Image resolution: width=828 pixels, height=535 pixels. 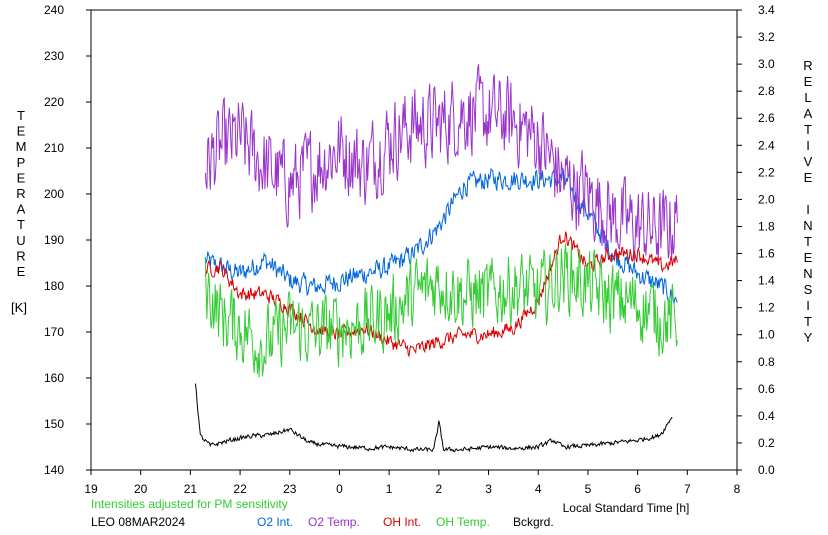 What do you see at coordinates (334, 522) in the screenshot?
I see `legend-entry: O2 Temp.` at bounding box center [334, 522].